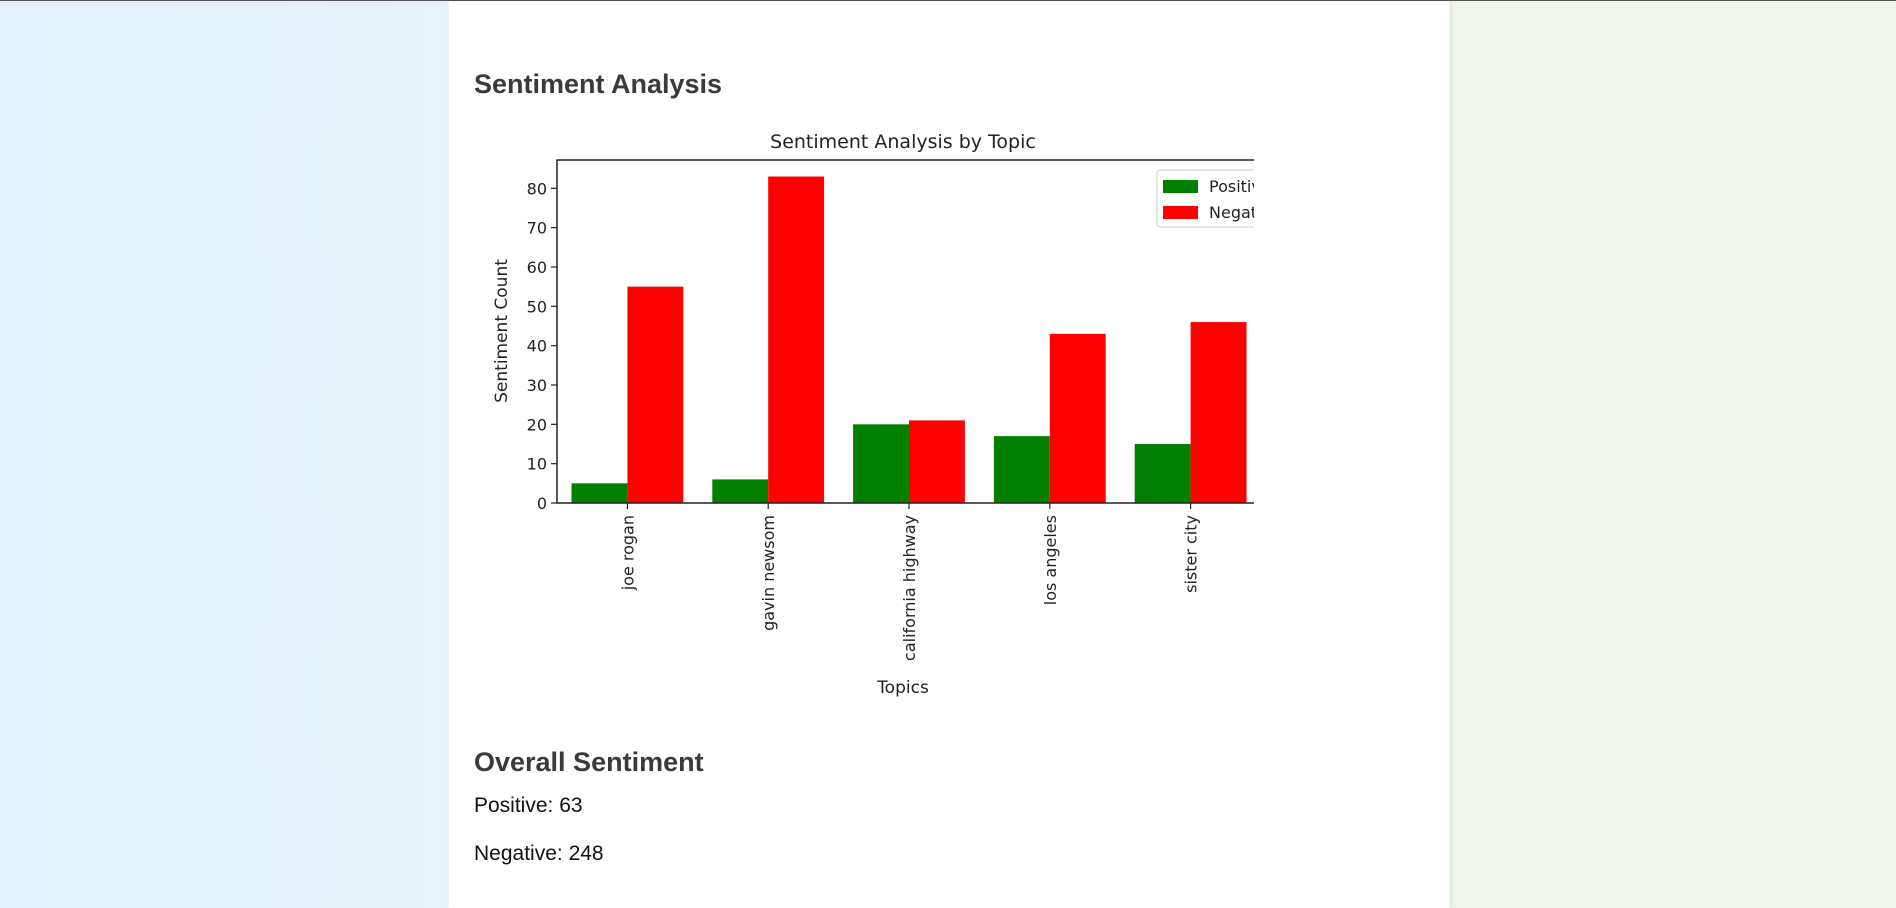 This screenshot has height=908, width=1896. Describe the element at coordinates (537, 385) in the screenshot. I see `y-tick-label: 30` at that location.